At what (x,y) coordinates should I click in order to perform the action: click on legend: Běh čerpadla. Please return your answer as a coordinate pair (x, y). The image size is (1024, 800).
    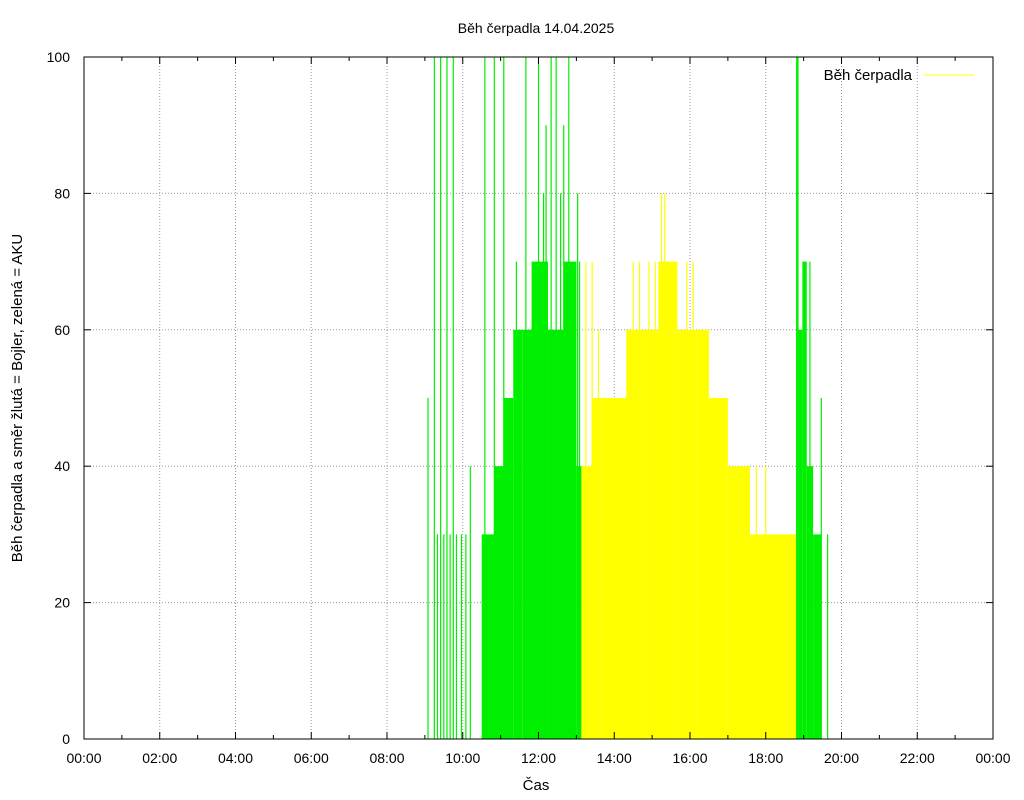
    Looking at the image, I should click on (899, 75).